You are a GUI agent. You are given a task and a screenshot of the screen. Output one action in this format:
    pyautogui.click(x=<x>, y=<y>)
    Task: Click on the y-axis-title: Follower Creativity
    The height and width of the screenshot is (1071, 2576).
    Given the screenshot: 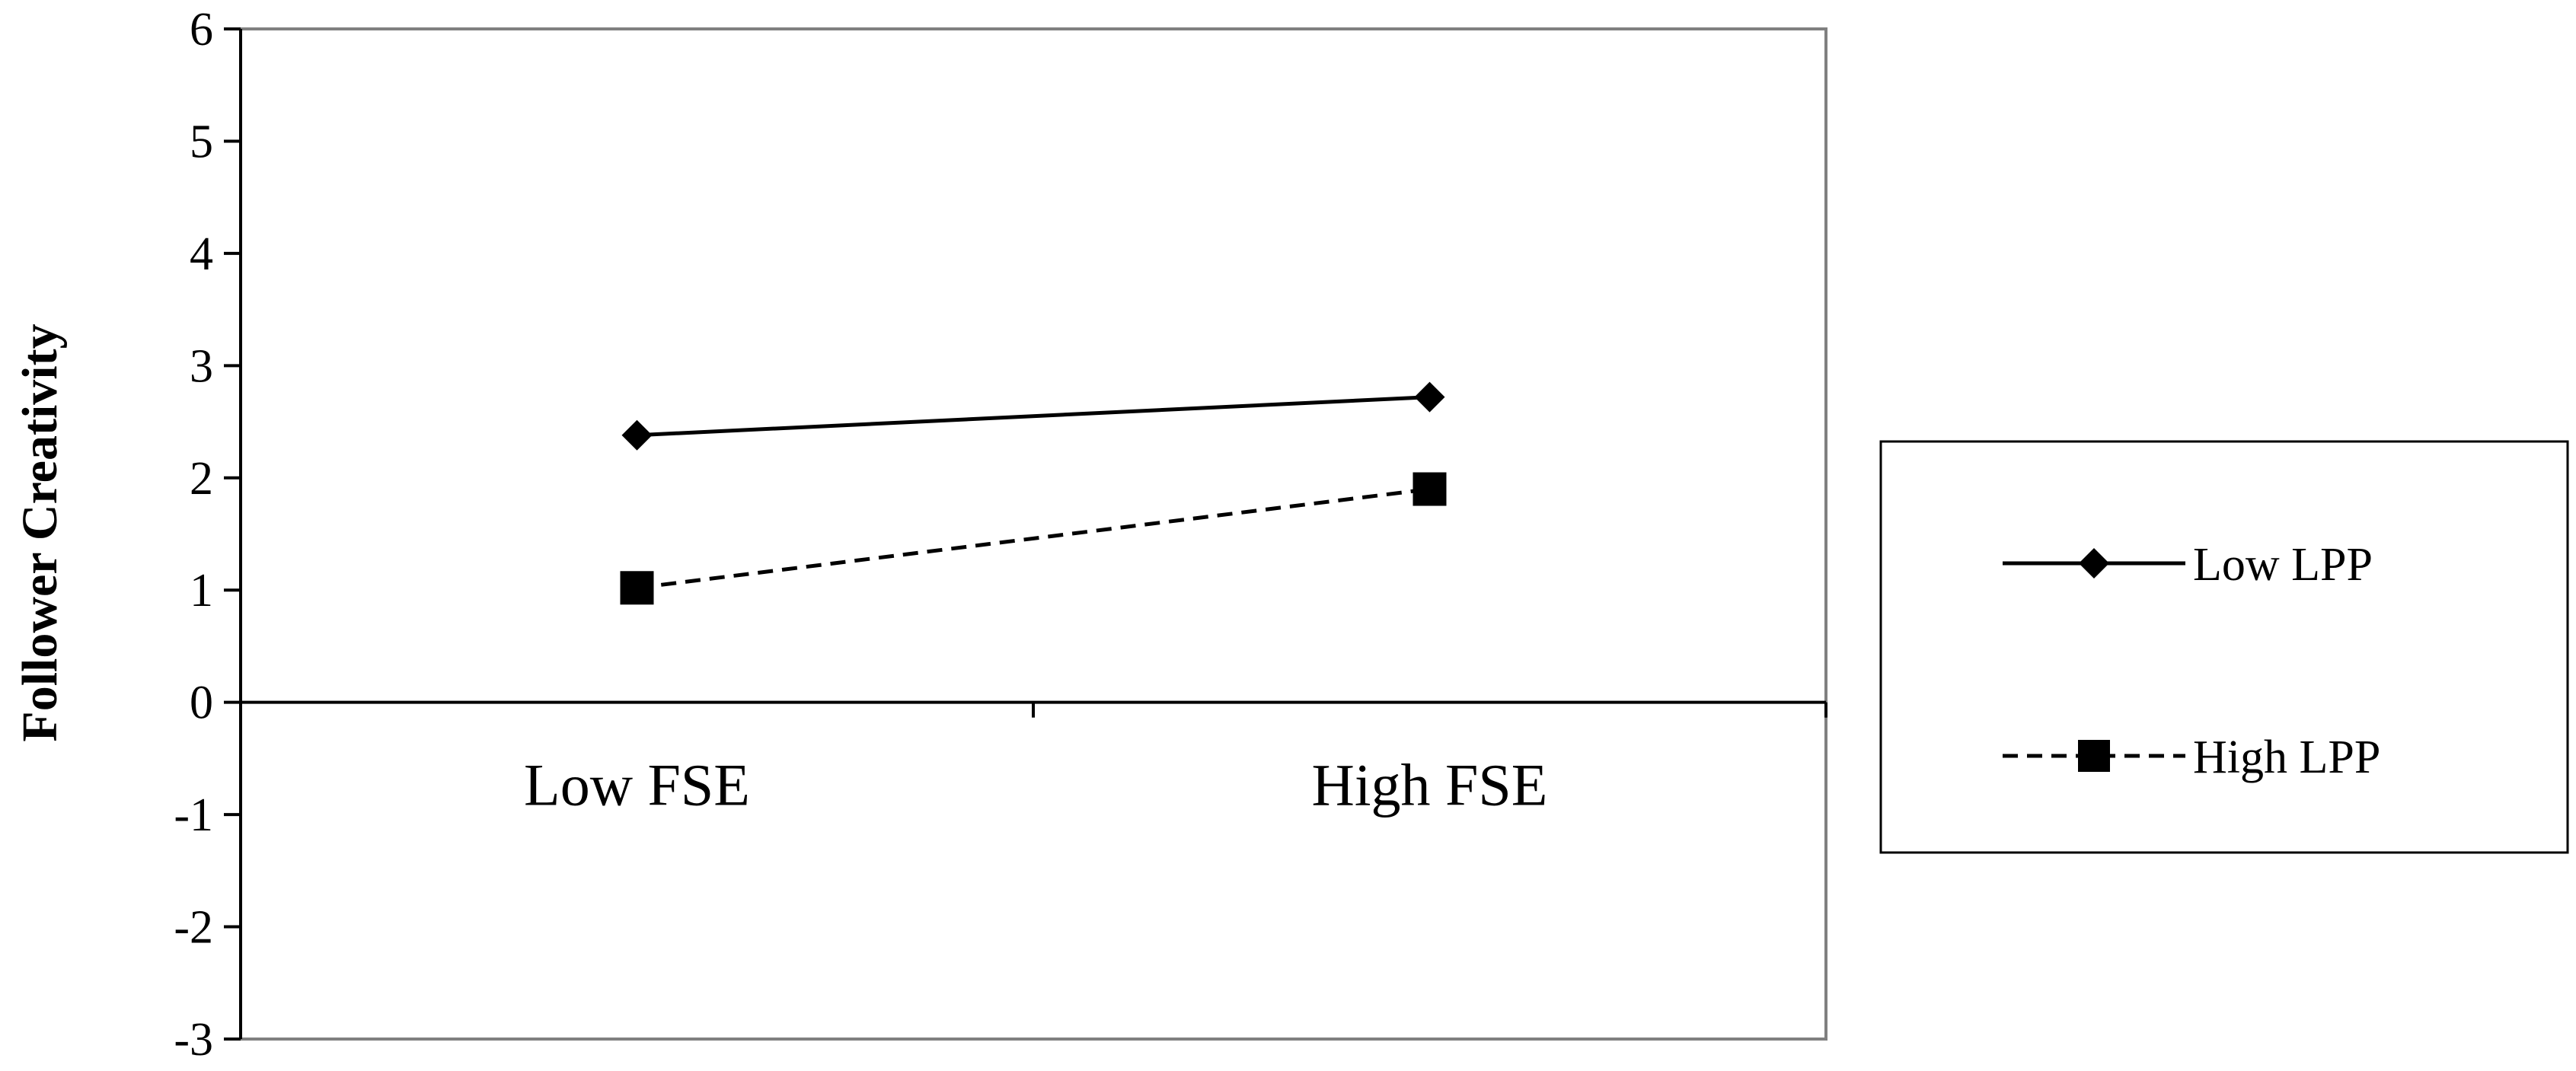 What is the action you would take?
    pyautogui.click(x=40, y=532)
    